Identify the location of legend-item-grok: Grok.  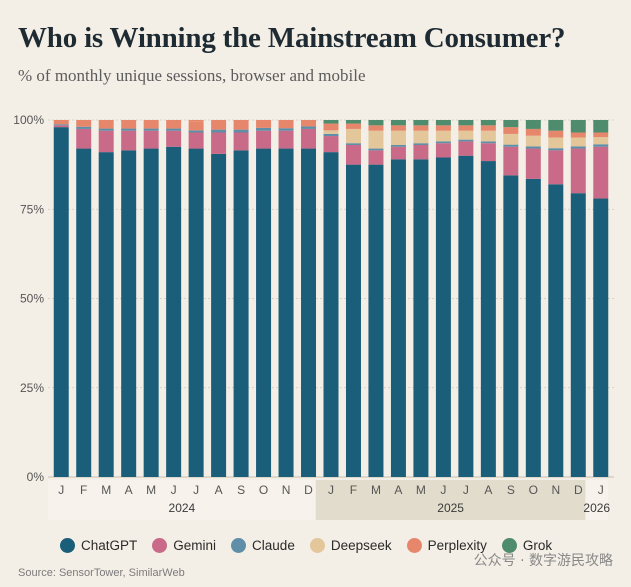
(526, 545).